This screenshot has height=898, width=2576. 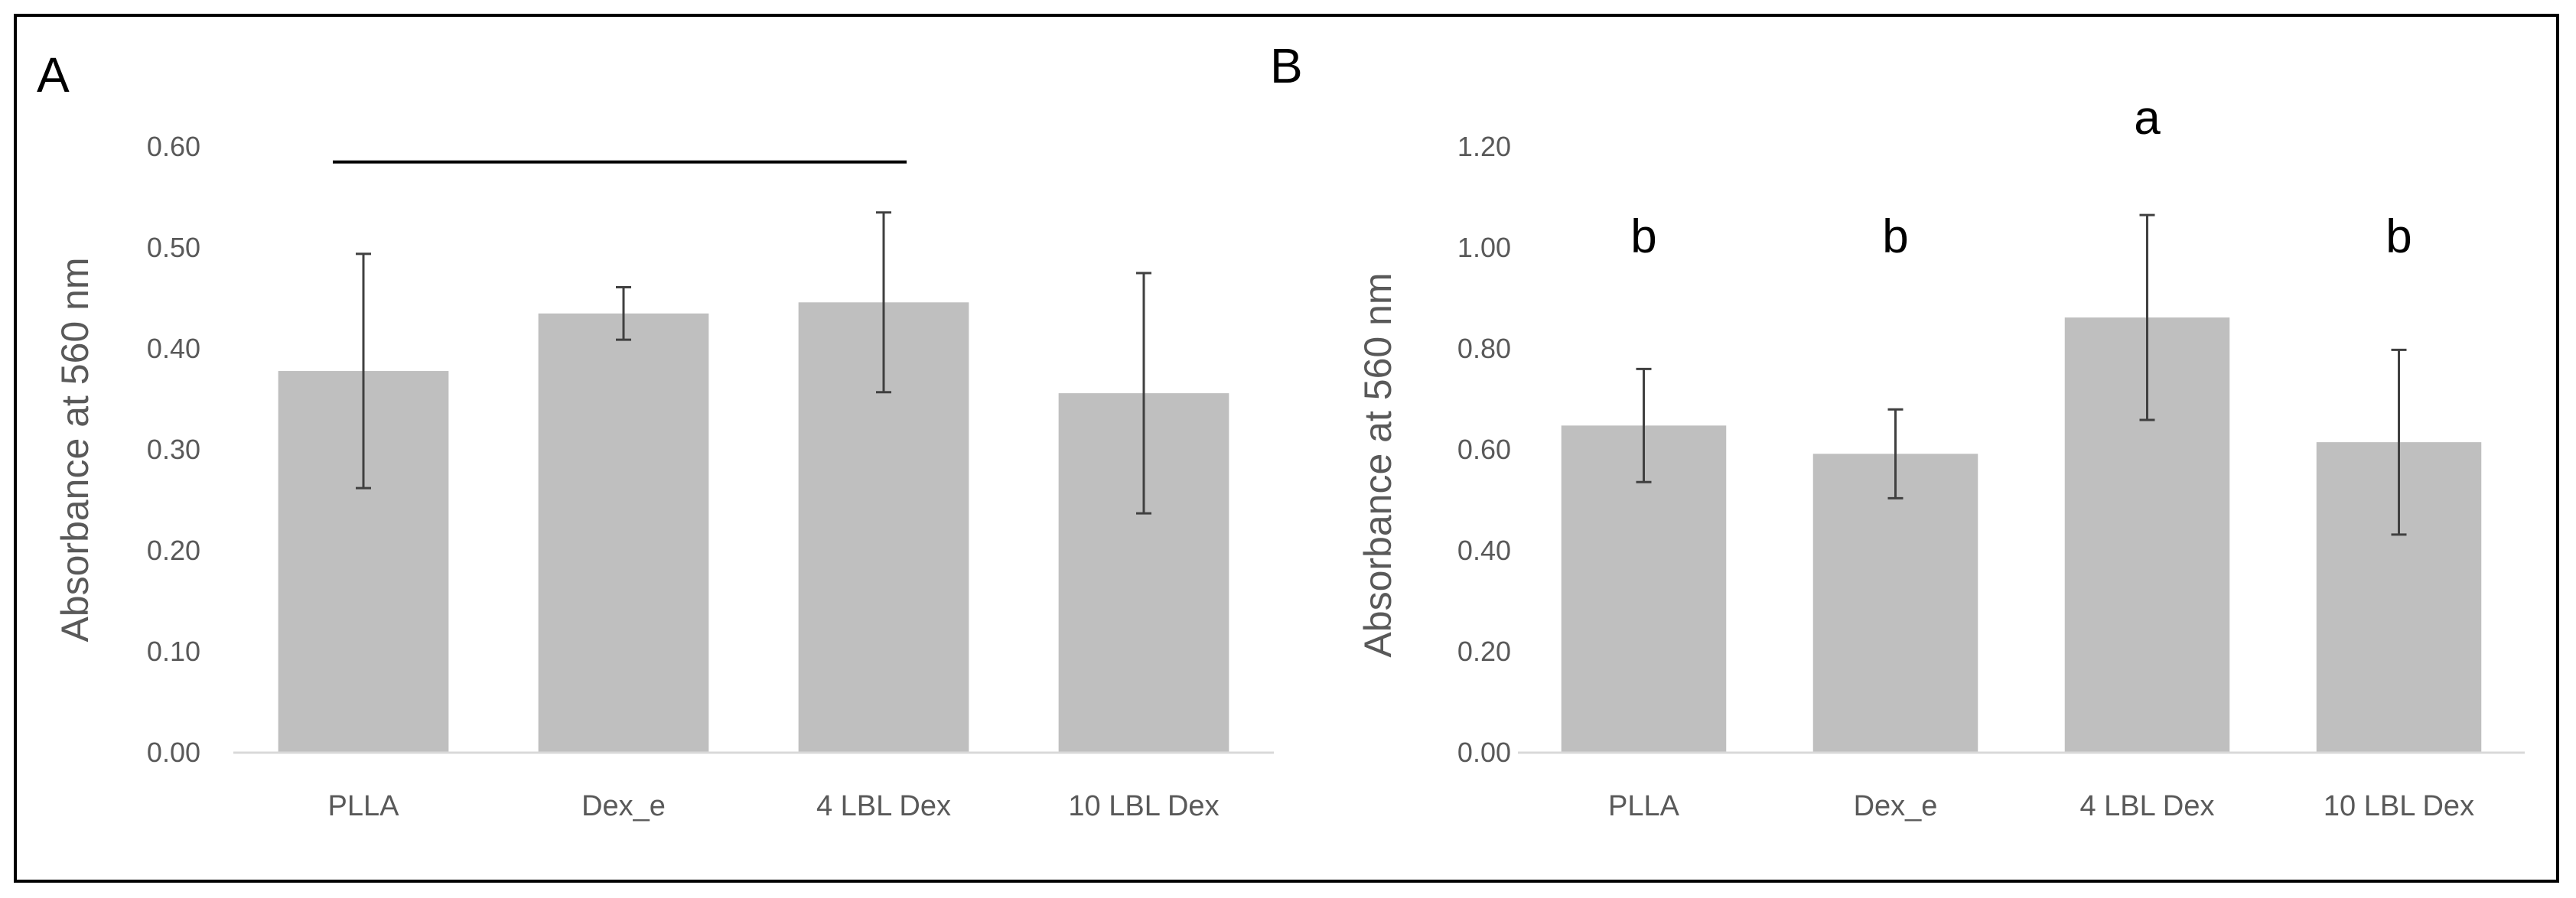 What do you see at coordinates (174, 652) in the screenshot?
I see `panel-a-ytick-label: 0.10` at bounding box center [174, 652].